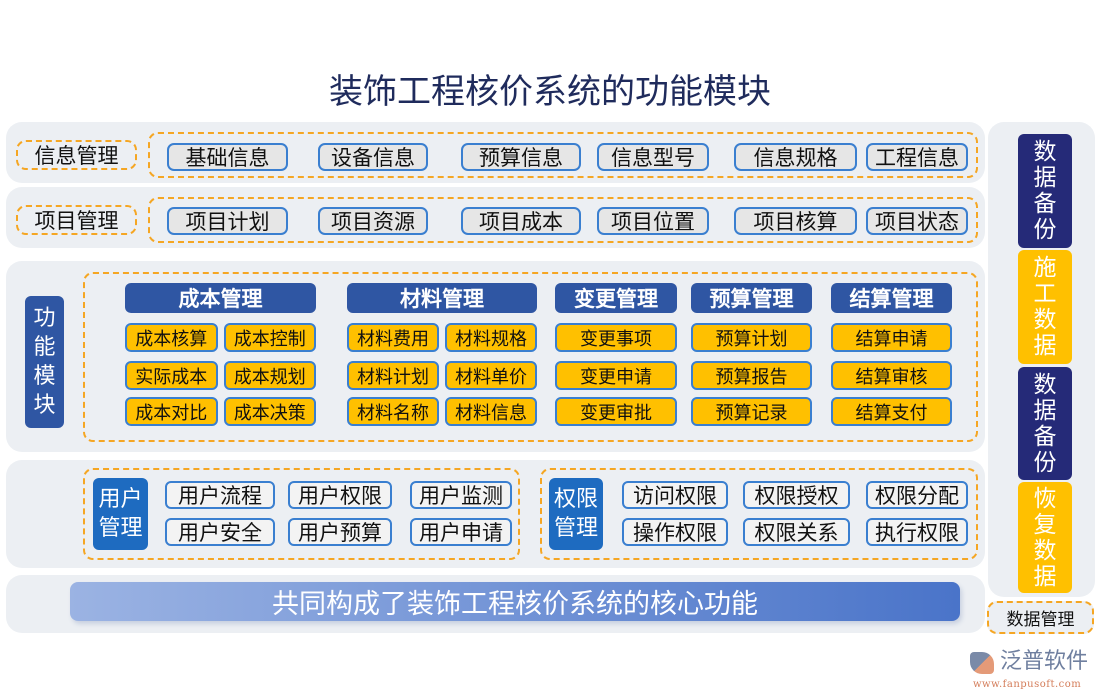 Image resolution: width=1100 pixels, height=700 pixels. Describe the element at coordinates (393, 337) in the screenshot. I see `group-item: 材料费用` at that location.